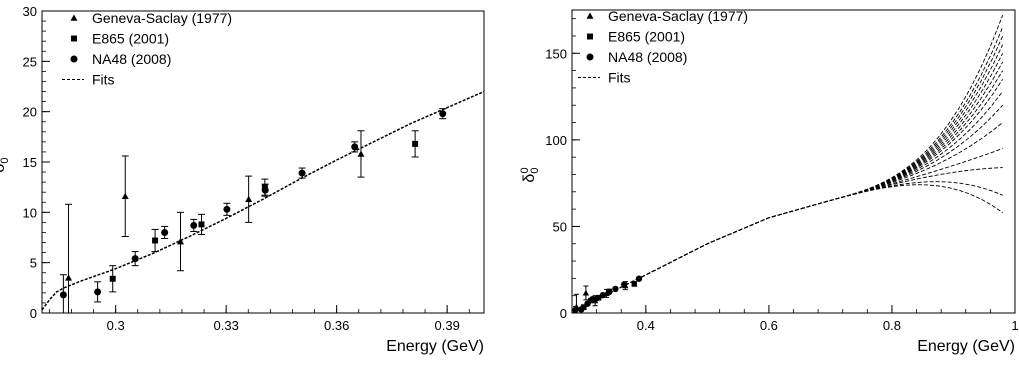 The image size is (1019, 373). Describe the element at coordinates (447, 325) in the screenshot. I see `x-tick-label: 0.39` at that location.